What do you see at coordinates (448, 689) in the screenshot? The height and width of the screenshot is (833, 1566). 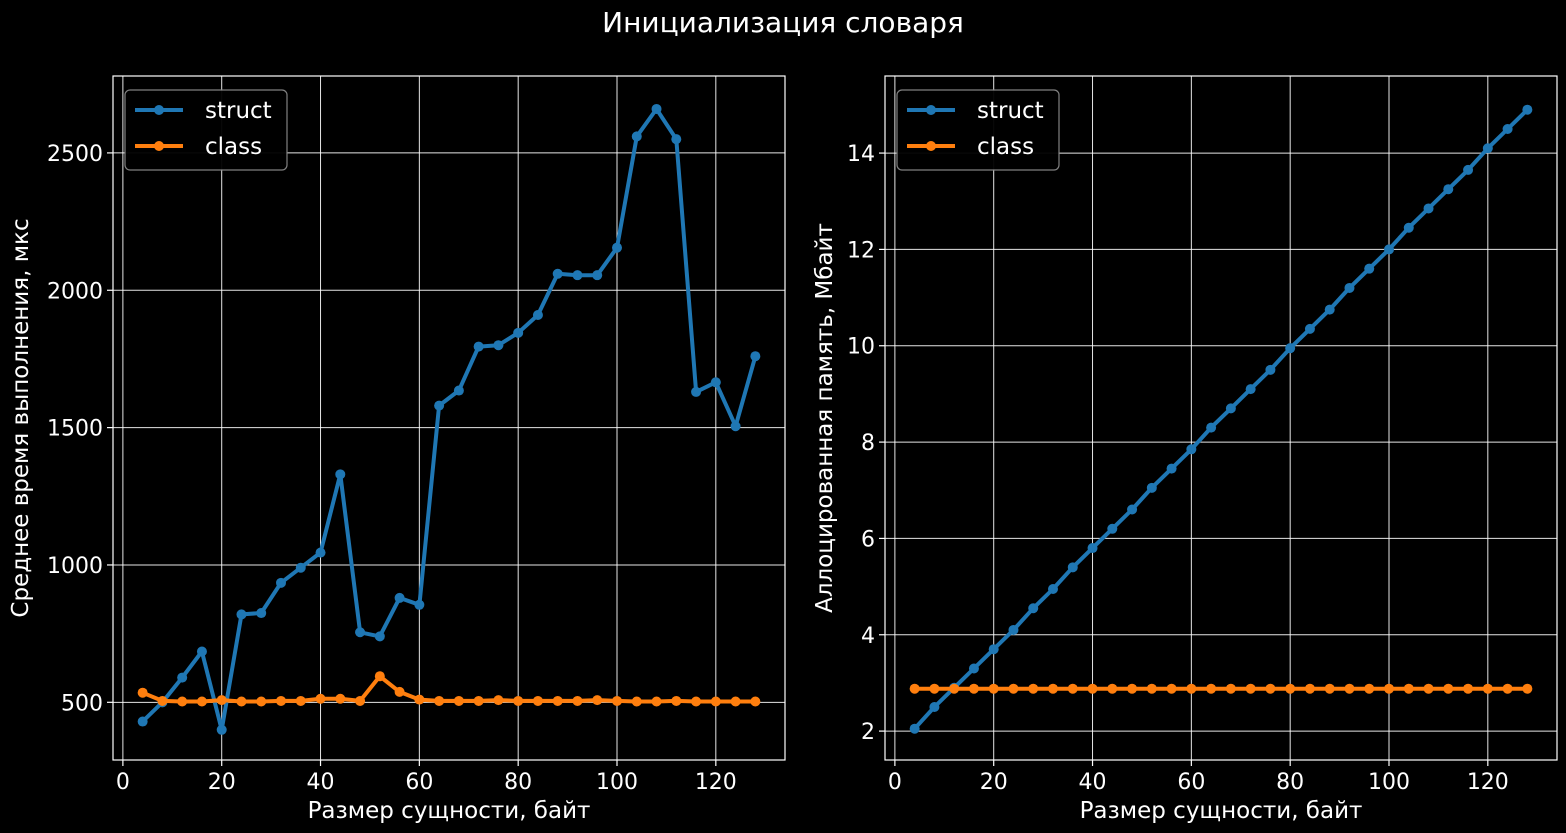 I see `series-line-class` at bounding box center [448, 689].